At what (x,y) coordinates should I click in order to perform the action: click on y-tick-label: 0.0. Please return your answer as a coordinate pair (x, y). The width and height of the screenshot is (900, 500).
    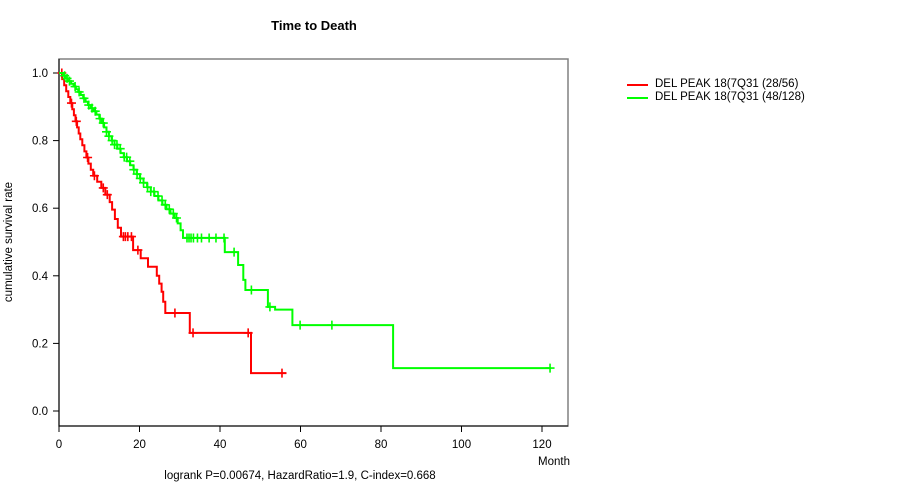
    Looking at the image, I should click on (40, 412).